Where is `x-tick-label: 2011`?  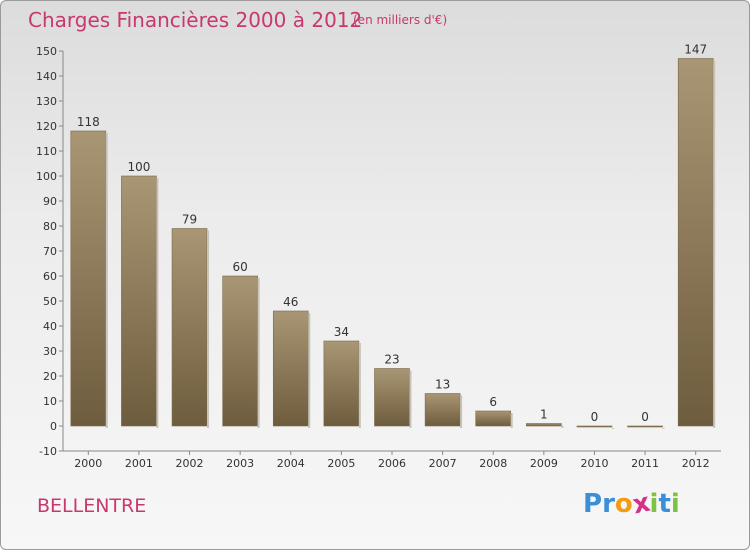
x-tick-label: 2011 is located at coordinates (645, 463).